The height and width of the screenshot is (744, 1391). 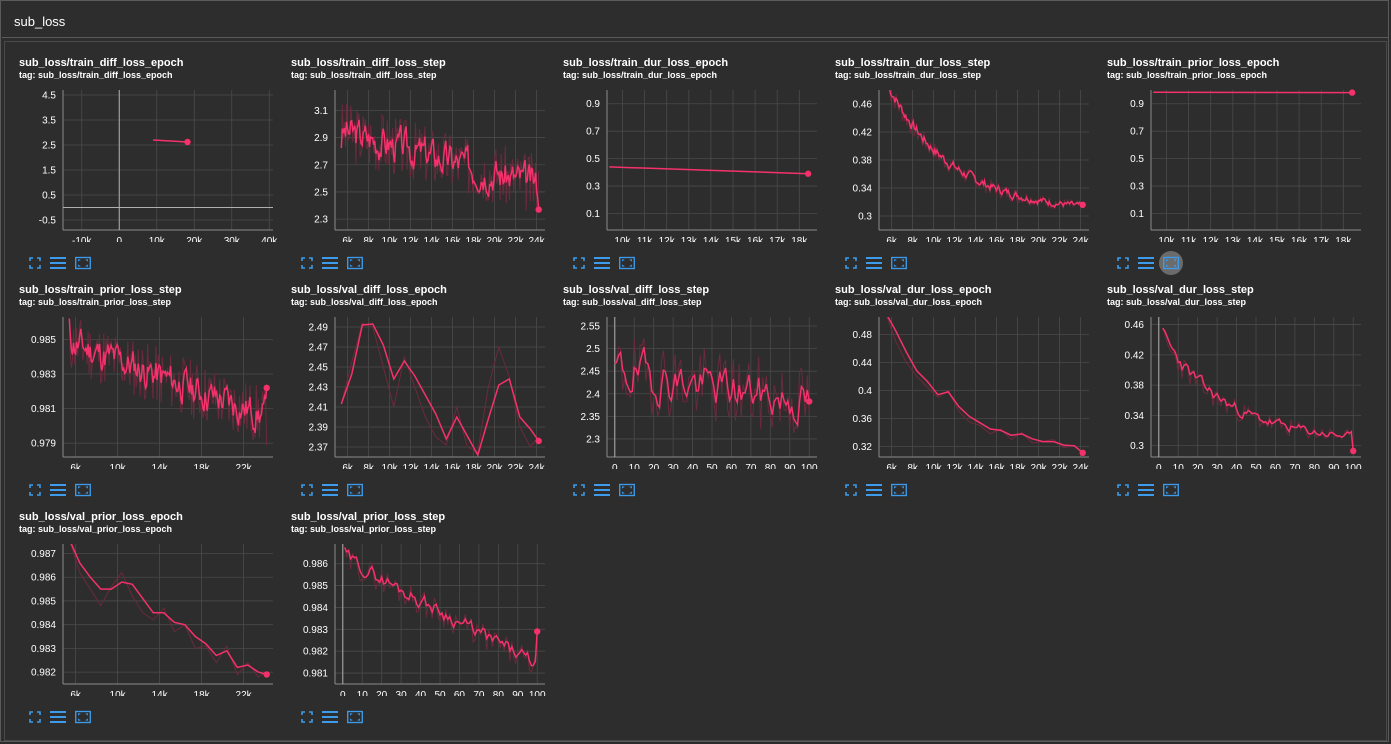 What do you see at coordinates (593, 104) in the screenshot?
I see `y-tick-label: 0.9` at bounding box center [593, 104].